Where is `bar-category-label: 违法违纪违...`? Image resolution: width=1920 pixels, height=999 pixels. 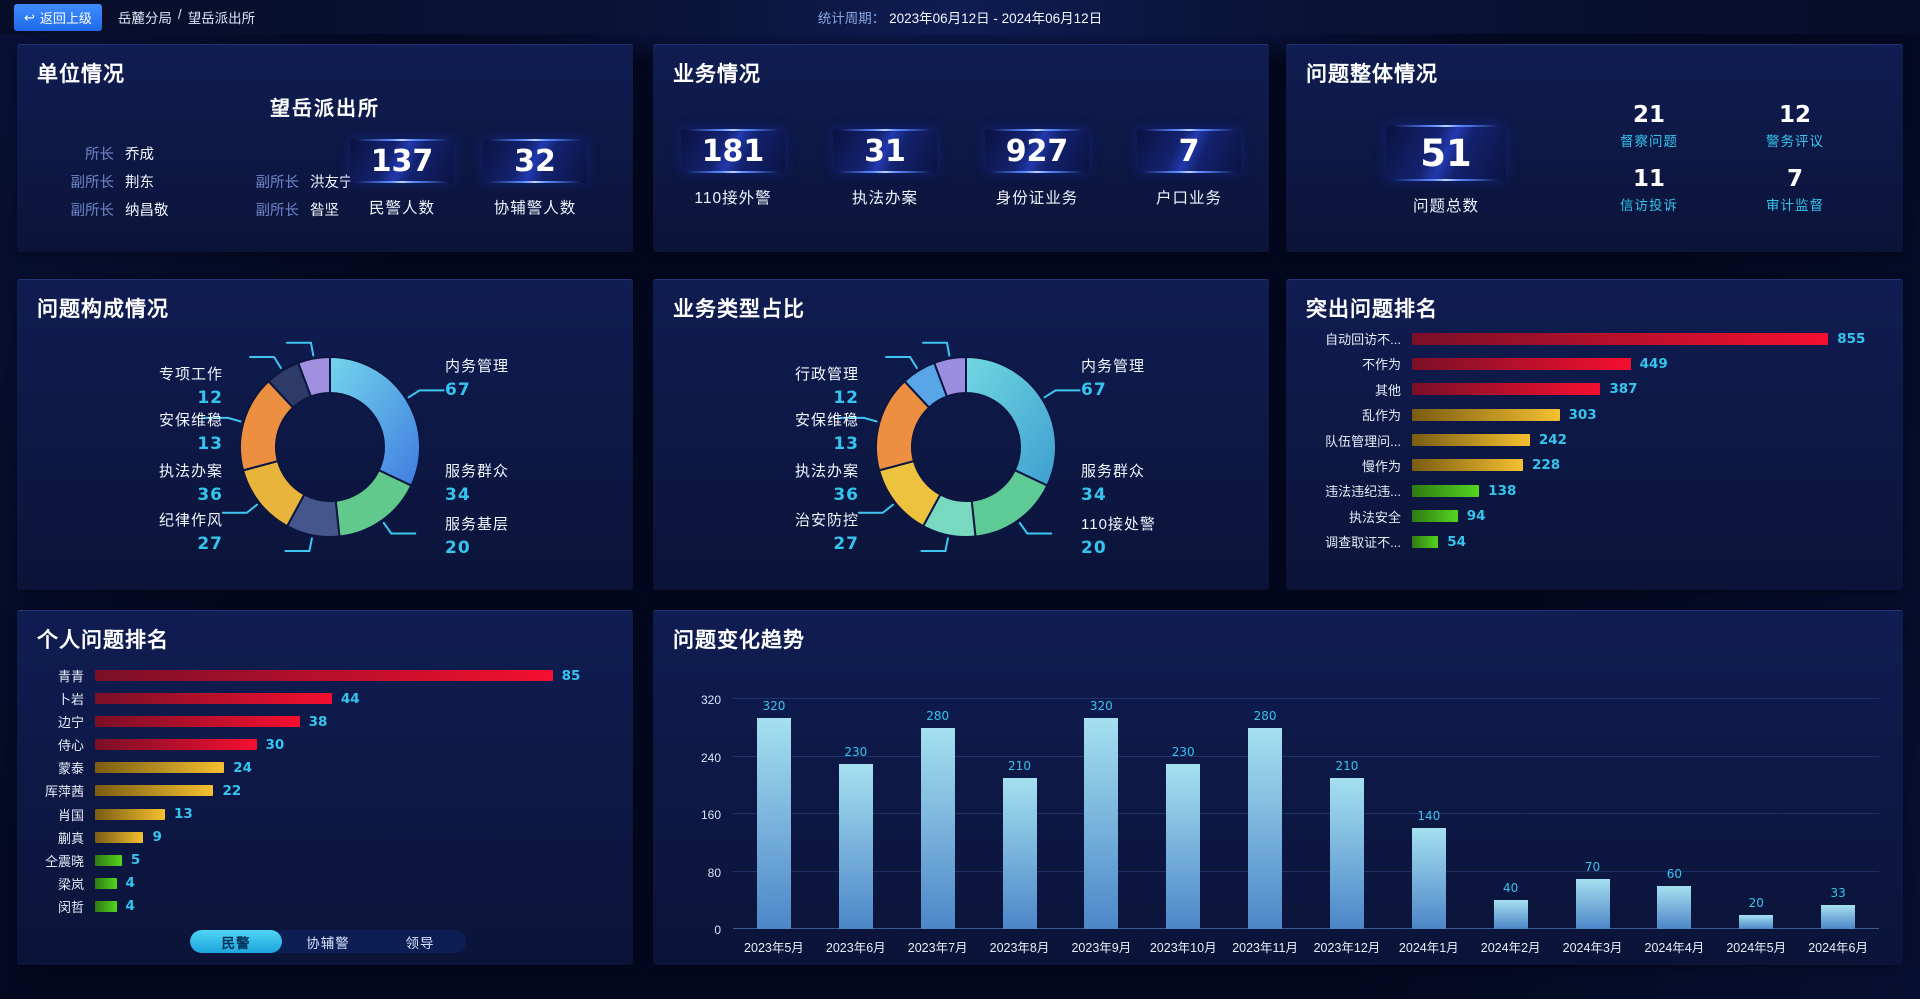 bar-category-label: 违法违纪违... is located at coordinates (1363, 492).